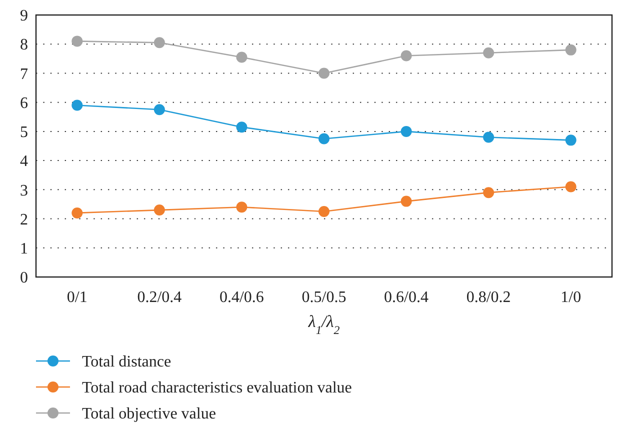  I want to click on x-tick-label: 0/1, so click(77, 297).